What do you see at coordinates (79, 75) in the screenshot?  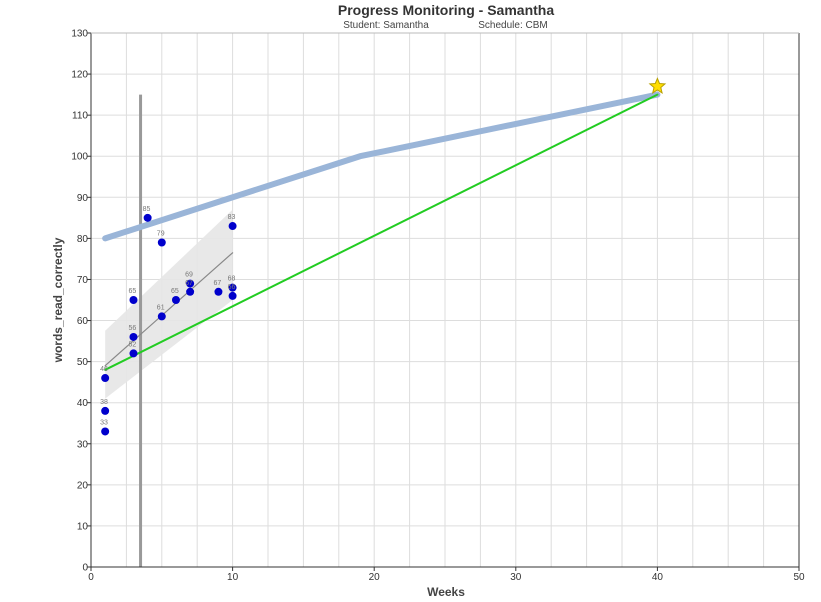 I see `y-tick-label: 120` at bounding box center [79, 75].